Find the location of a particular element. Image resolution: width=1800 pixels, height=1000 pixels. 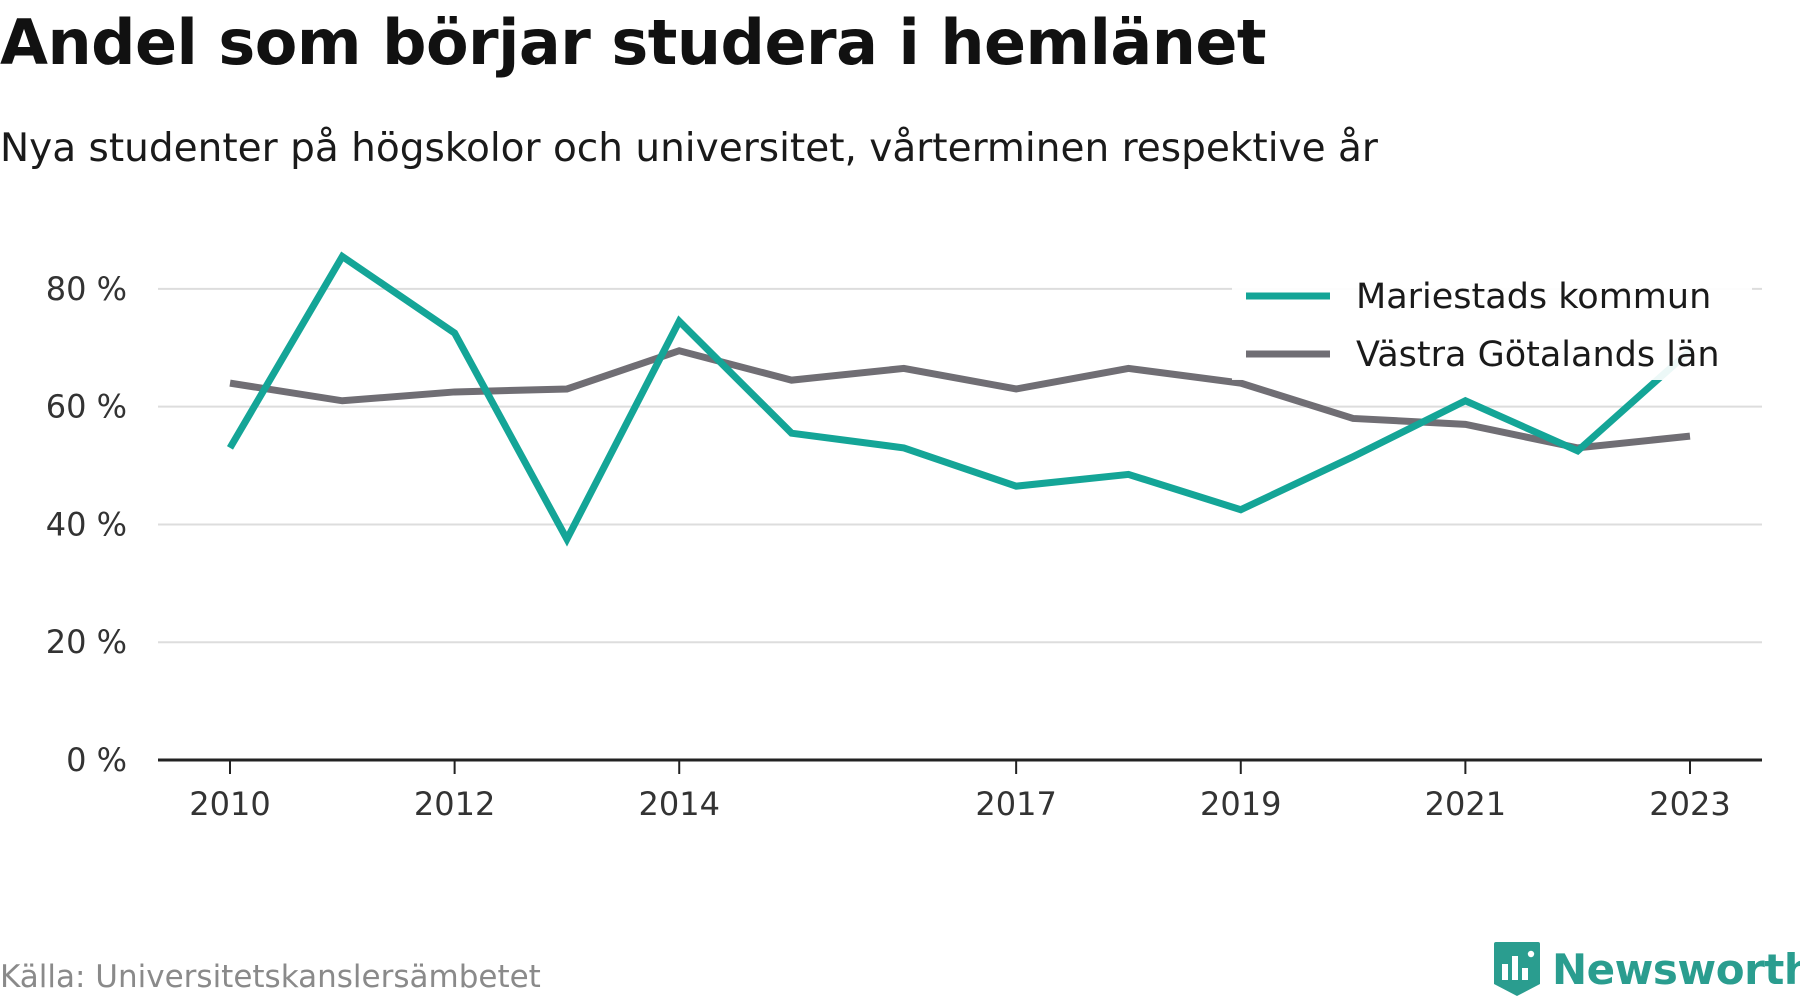

legend: Mariestads kommun Västra Götalands län is located at coordinates (1492, 324).